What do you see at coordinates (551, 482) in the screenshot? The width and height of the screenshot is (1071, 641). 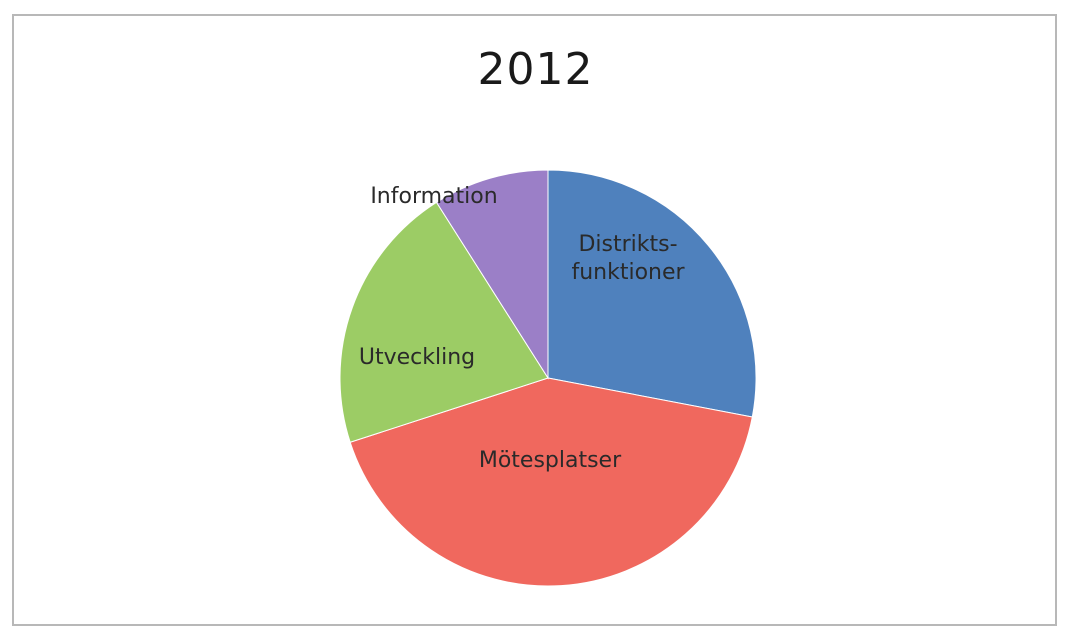 I see `pie-slice-mötesplatser` at bounding box center [551, 482].